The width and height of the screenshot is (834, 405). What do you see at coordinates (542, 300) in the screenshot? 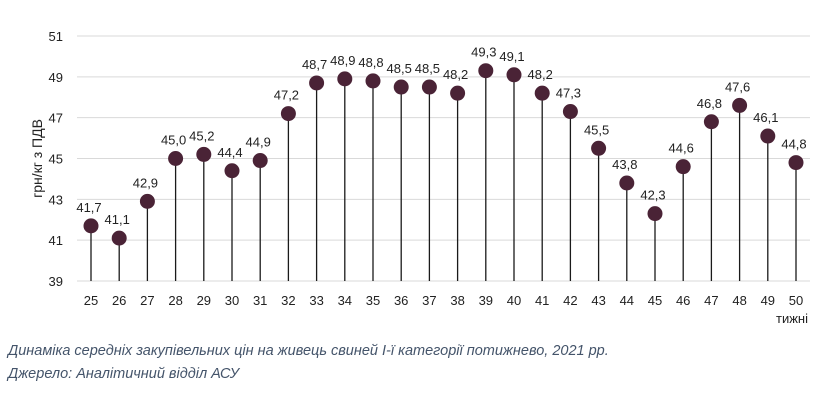
I see `x-tick-label: 41` at bounding box center [542, 300].